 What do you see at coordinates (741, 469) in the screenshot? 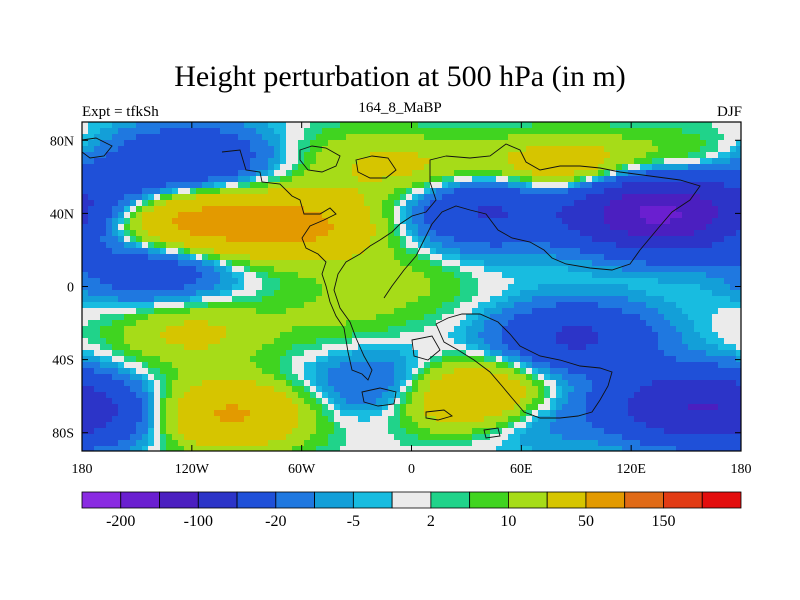
I see `x-tick-label: 180` at bounding box center [741, 469].